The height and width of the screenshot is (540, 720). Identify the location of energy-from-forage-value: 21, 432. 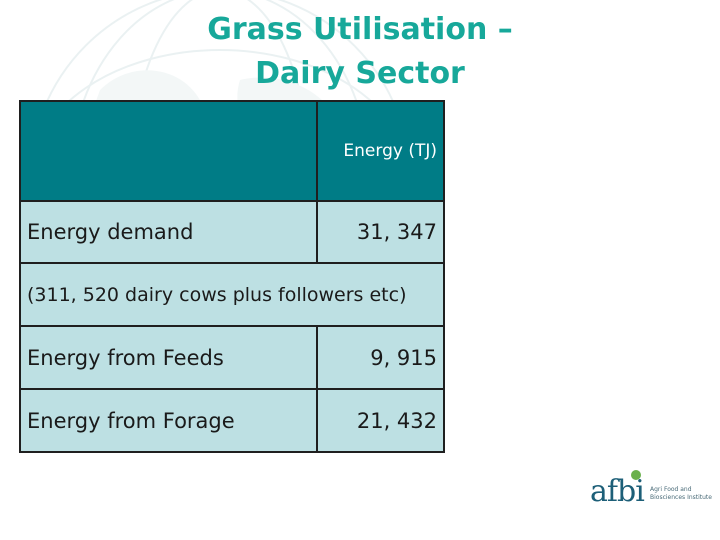
(380, 420).